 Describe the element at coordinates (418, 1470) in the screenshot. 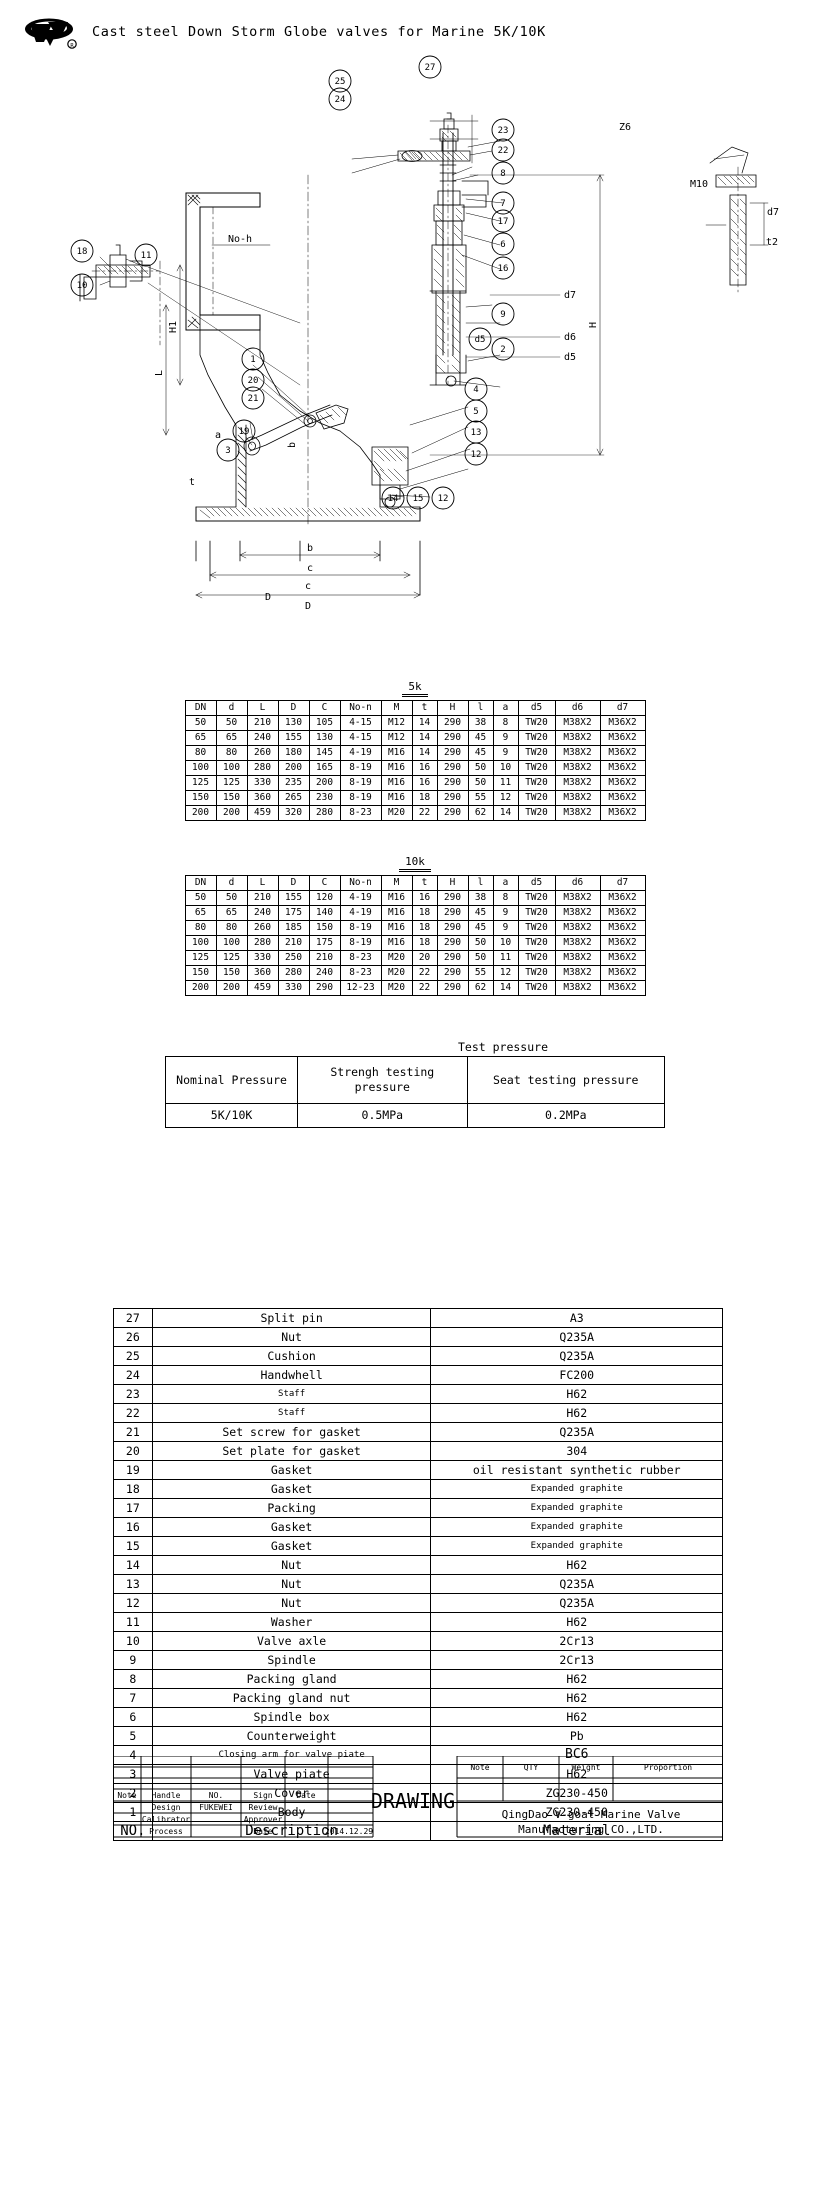

I see `bom-row: 19 Gasket oil resistant synthetic rubber` at that location.